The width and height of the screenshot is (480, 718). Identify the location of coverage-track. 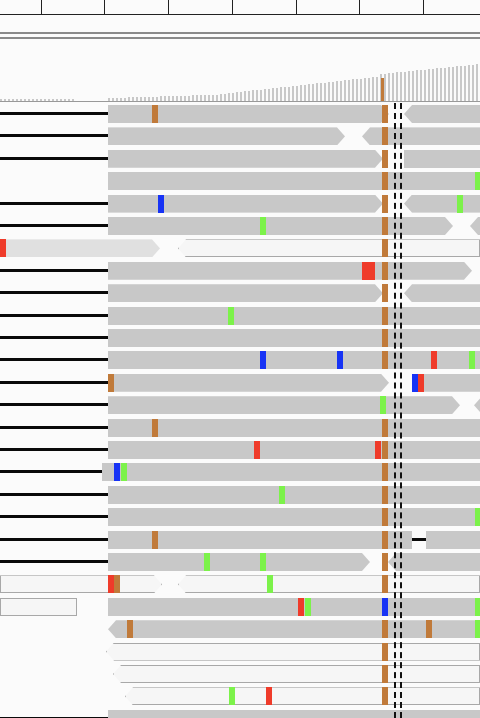
(240, 73).